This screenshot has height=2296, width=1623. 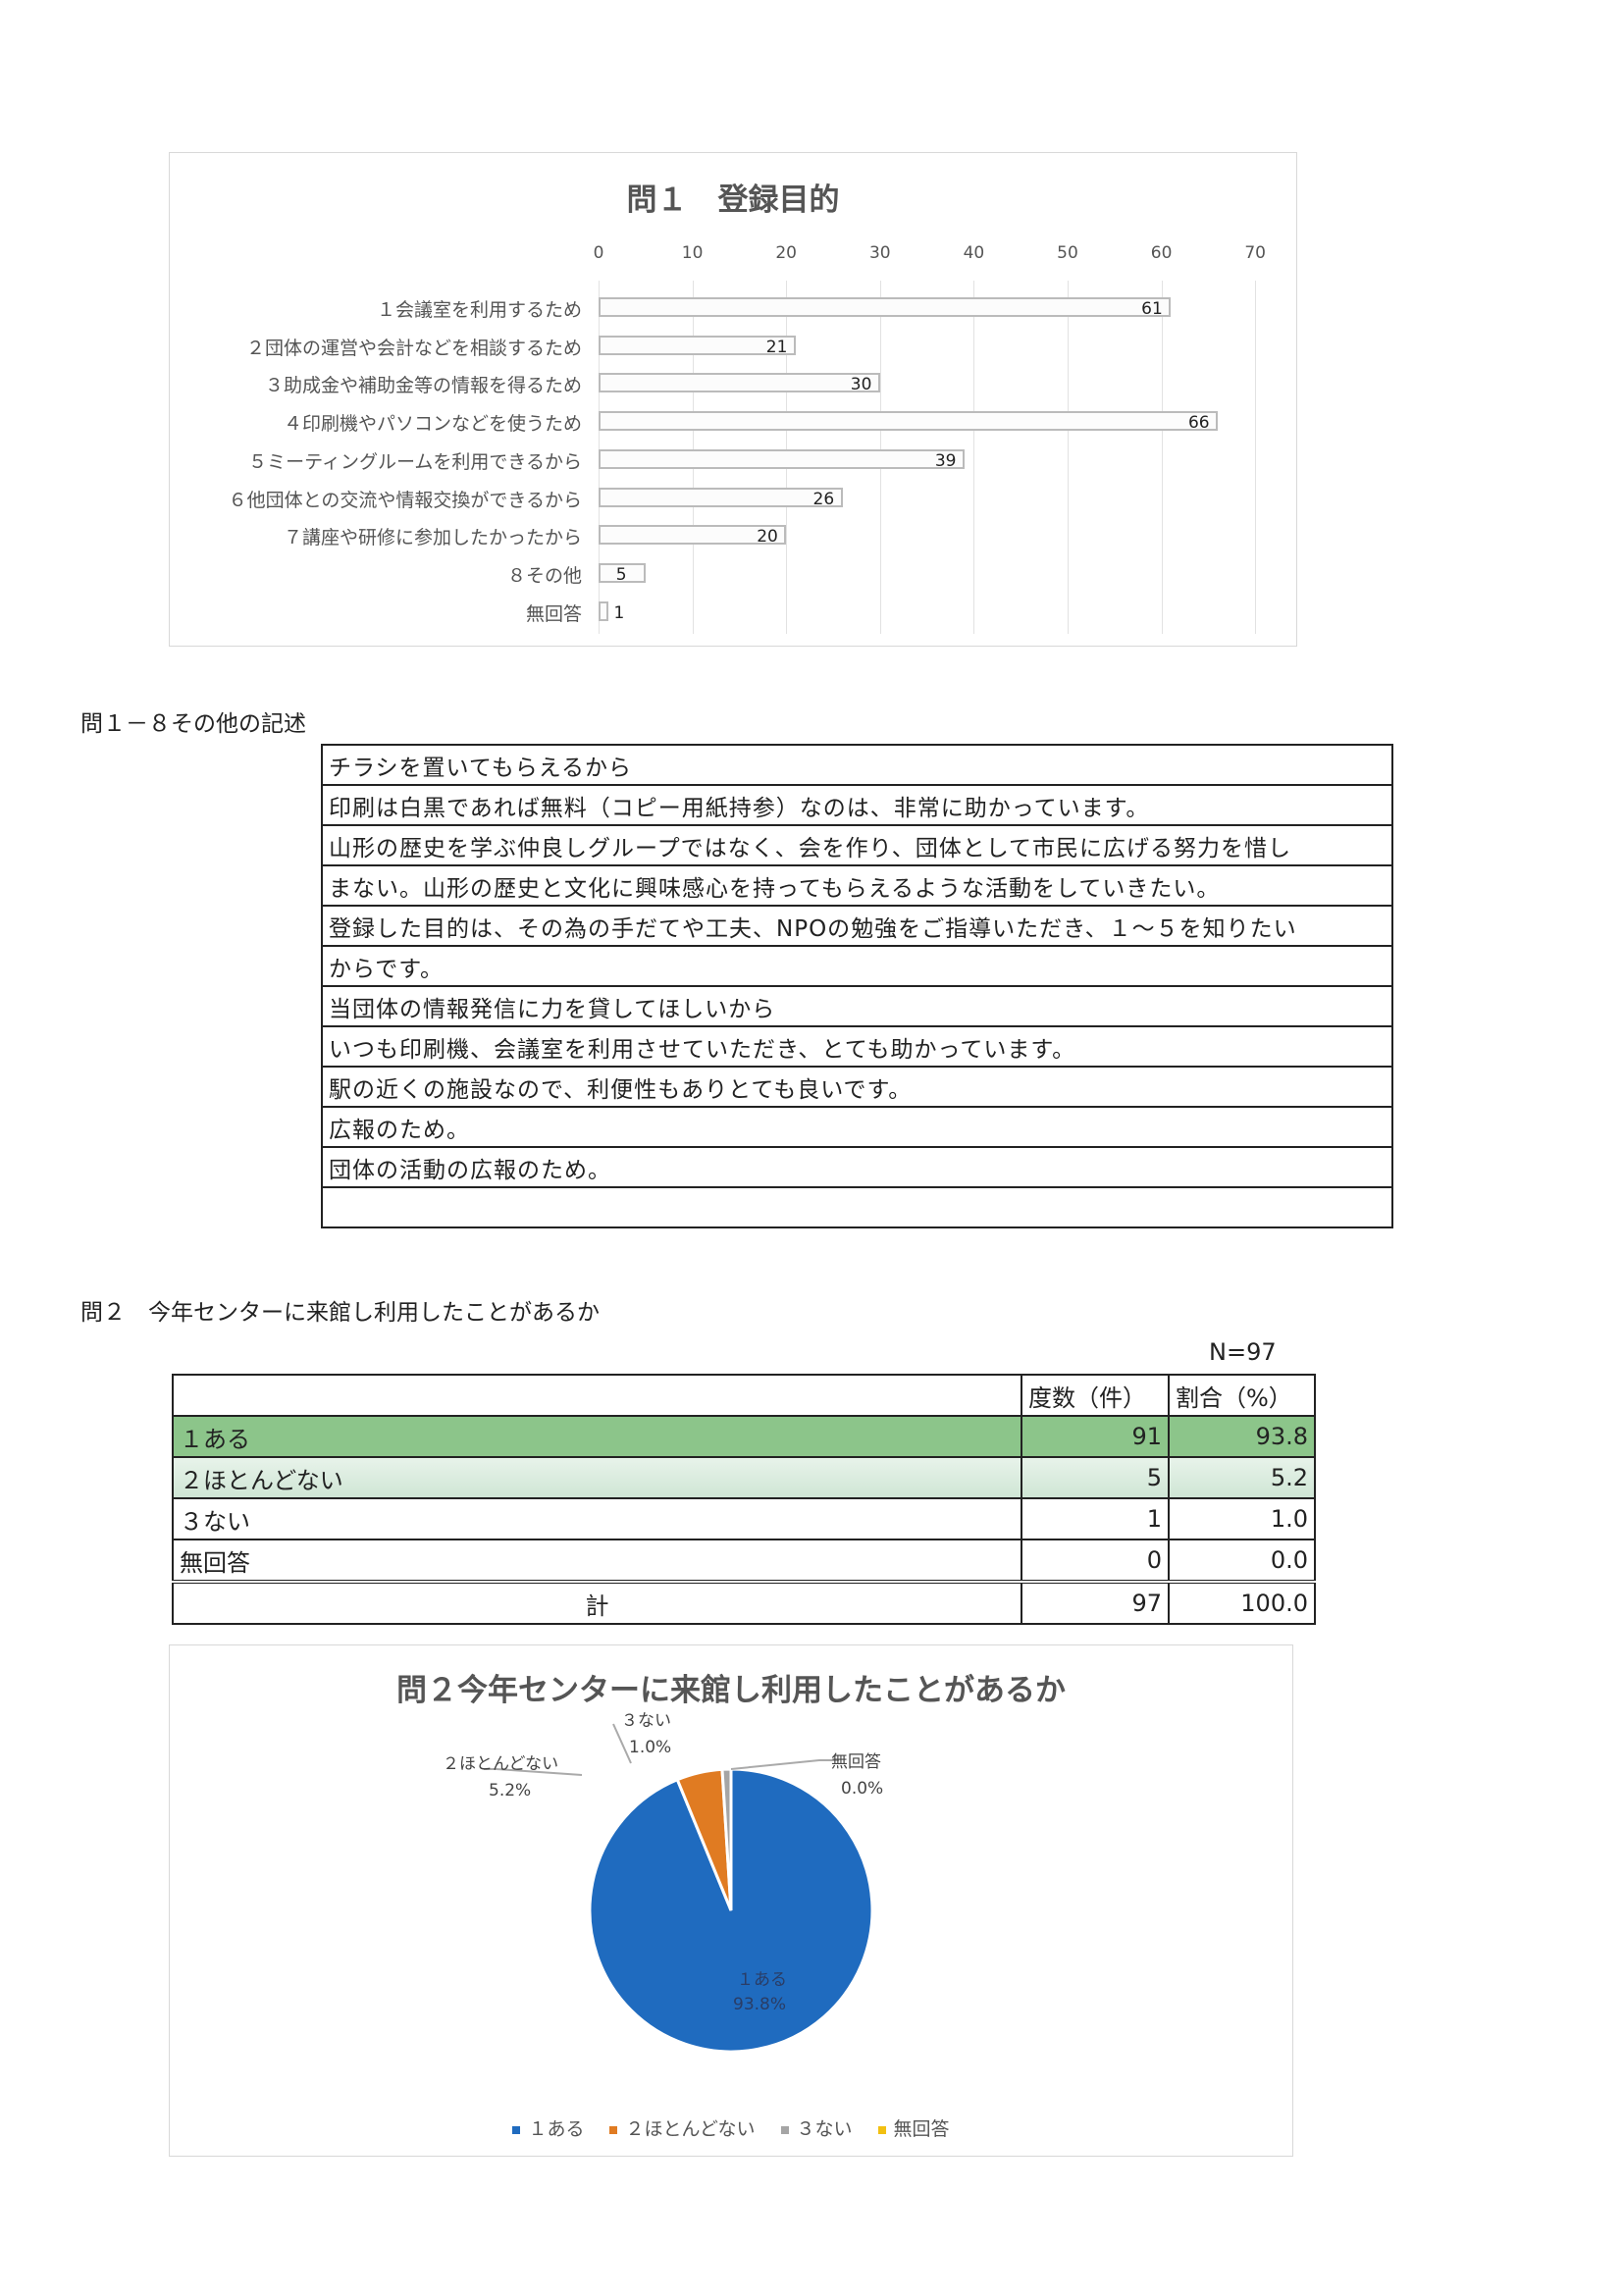 What do you see at coordinates (1242, 1561) in the screenshot?
I see `value-cell: 0.0` at bounding box center [1242, 1561].